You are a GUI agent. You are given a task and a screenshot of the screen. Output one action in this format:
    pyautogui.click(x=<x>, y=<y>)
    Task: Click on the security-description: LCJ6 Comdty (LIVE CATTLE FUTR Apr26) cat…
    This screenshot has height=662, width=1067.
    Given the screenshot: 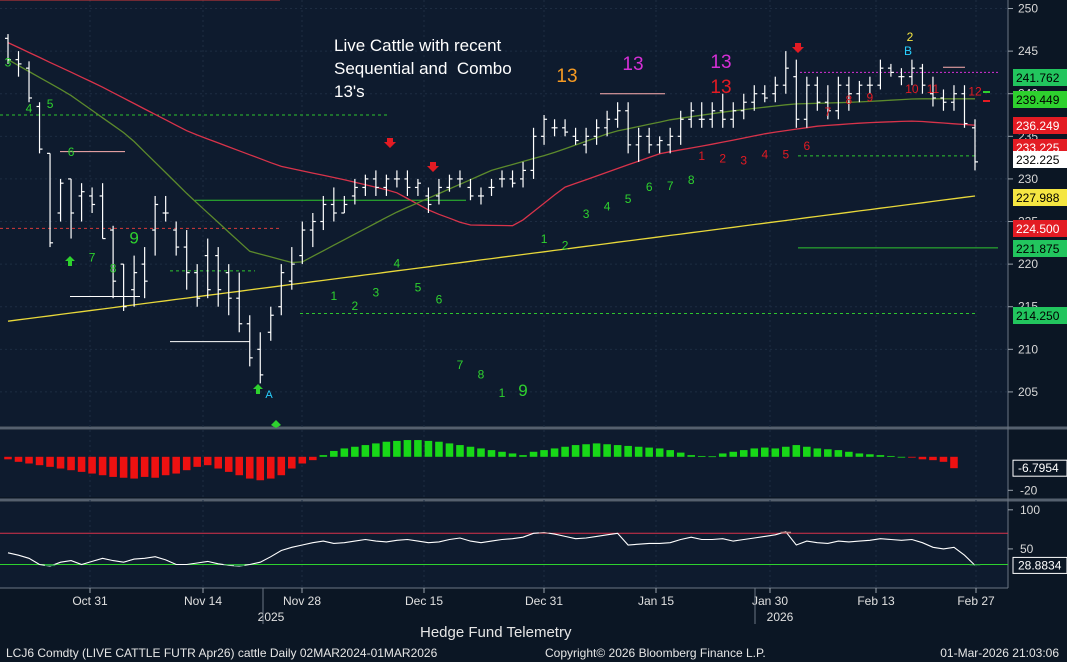 What is the action you would take?
    pyautogui.click(x=222, y=653)
    